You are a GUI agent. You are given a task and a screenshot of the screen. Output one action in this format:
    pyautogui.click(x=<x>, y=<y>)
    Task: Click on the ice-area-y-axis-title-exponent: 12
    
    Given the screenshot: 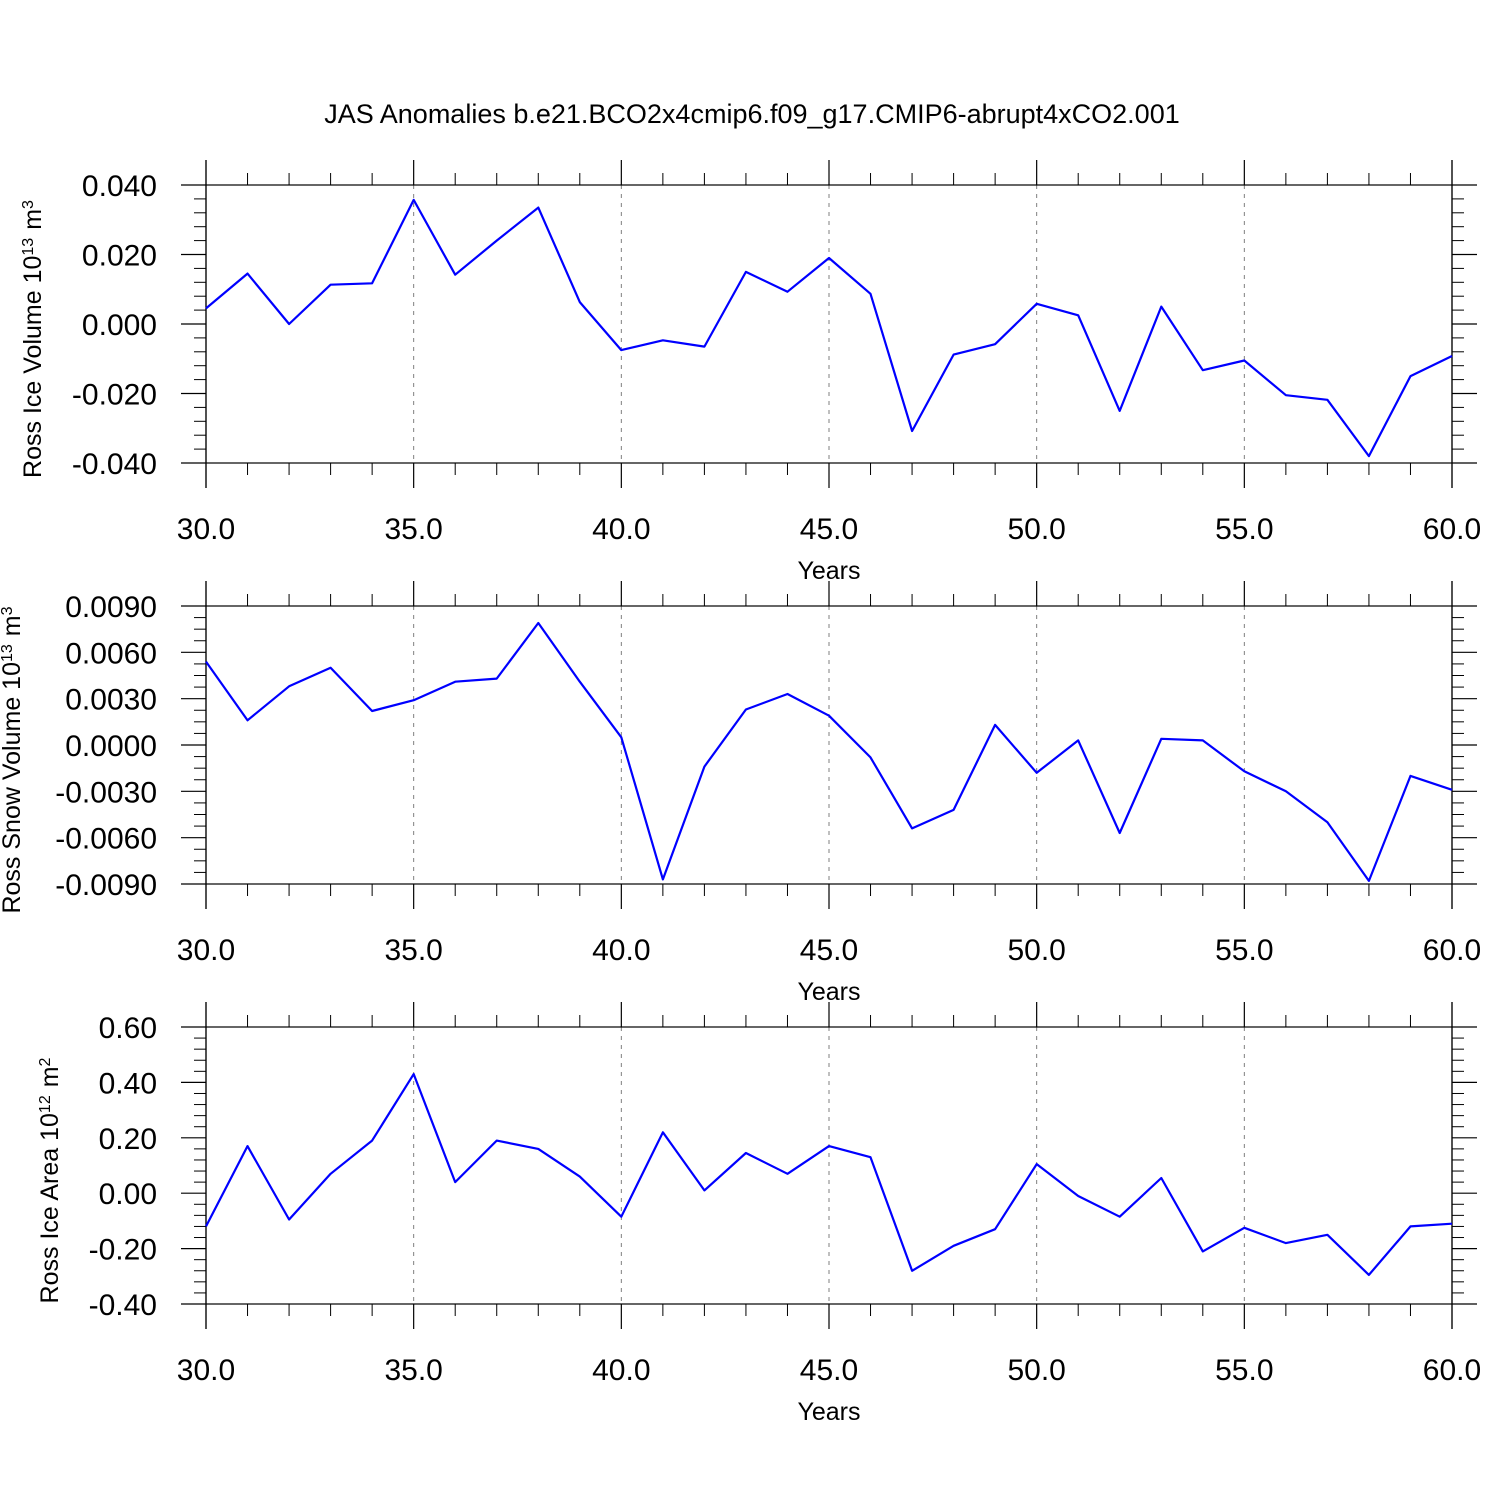 What is the action you would take?
    pyautogui.click(x=45, y=1104)
    